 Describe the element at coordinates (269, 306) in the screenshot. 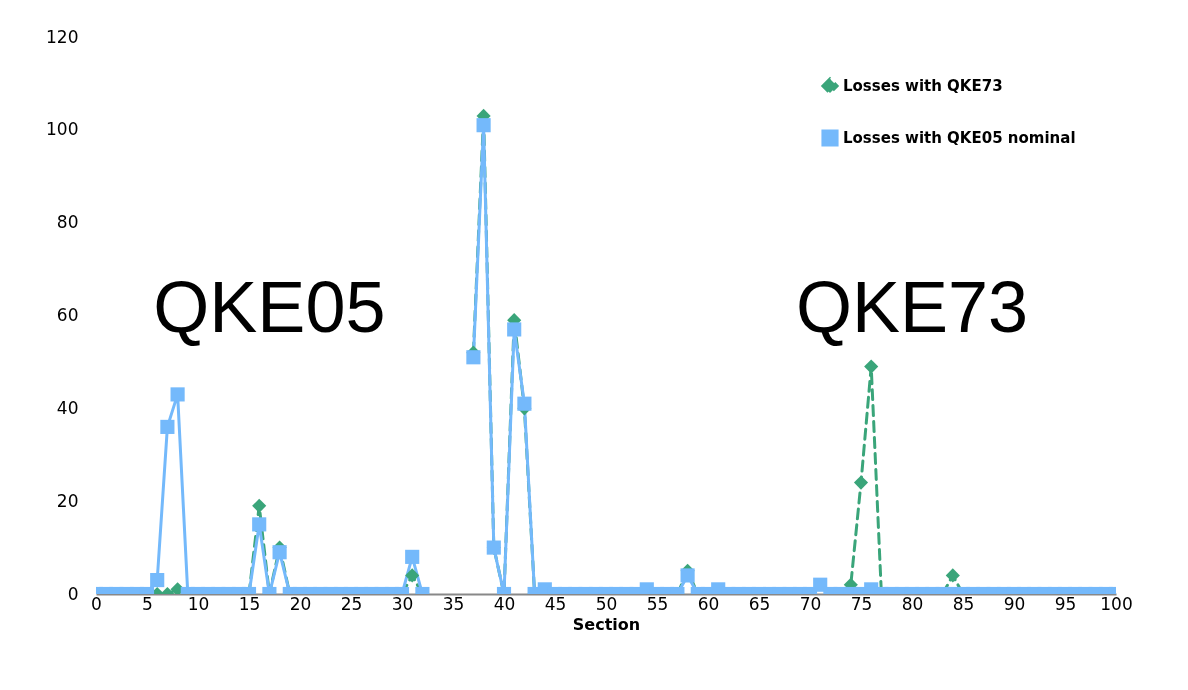

I see `annotation: QKE05` at that location.